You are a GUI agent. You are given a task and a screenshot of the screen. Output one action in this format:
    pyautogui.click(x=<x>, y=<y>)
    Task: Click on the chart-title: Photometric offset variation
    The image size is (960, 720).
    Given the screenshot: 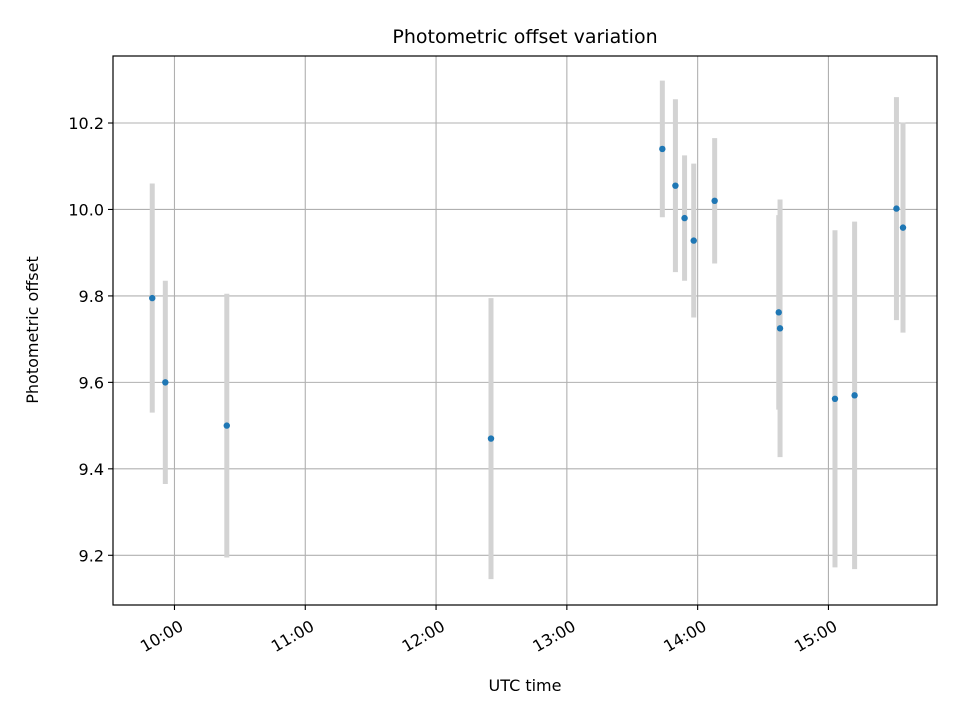 What is the action you would take?
    pyautogui.click(x=524, y=37)
    